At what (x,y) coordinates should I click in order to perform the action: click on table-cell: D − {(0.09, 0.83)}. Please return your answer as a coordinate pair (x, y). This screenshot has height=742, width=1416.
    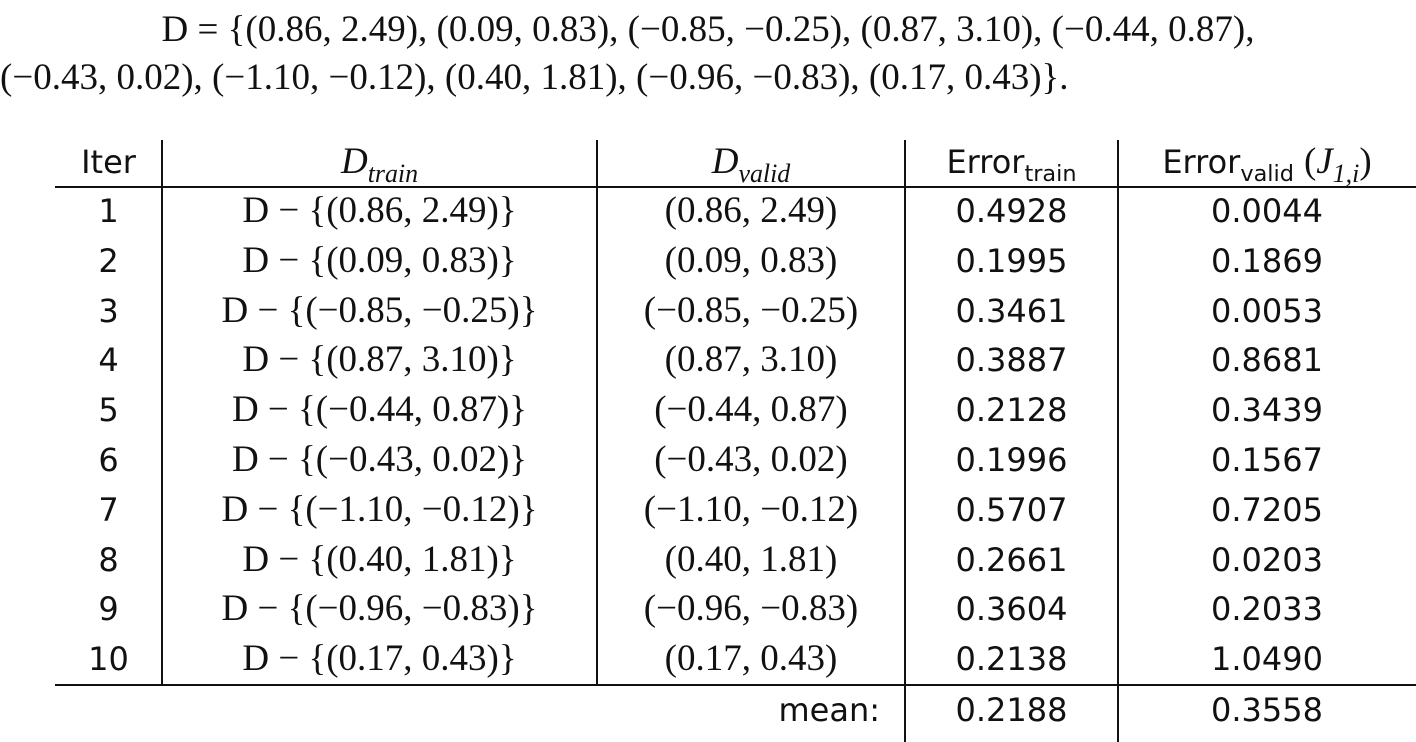
    Looking at the image, I should click on (379, 260).